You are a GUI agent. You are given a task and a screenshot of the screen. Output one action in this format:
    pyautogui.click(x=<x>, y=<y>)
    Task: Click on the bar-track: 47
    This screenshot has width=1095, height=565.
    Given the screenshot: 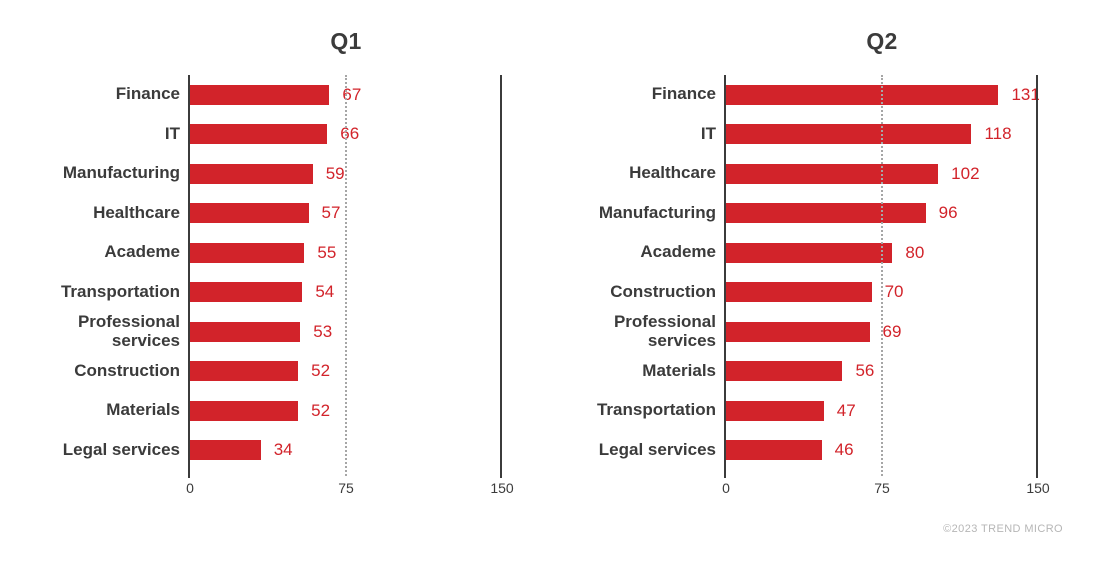 What is the action you would take?
    pyautogui.click(x=882, y=411)
    